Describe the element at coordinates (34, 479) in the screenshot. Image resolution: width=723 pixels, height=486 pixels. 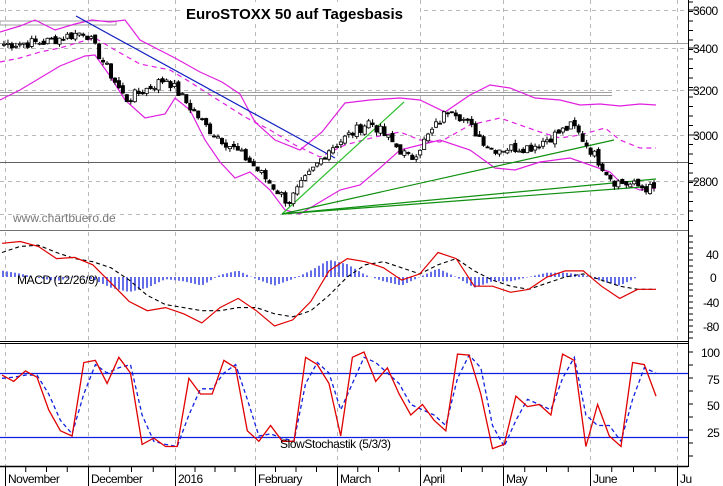
I see `month-label-november: November` at that location.